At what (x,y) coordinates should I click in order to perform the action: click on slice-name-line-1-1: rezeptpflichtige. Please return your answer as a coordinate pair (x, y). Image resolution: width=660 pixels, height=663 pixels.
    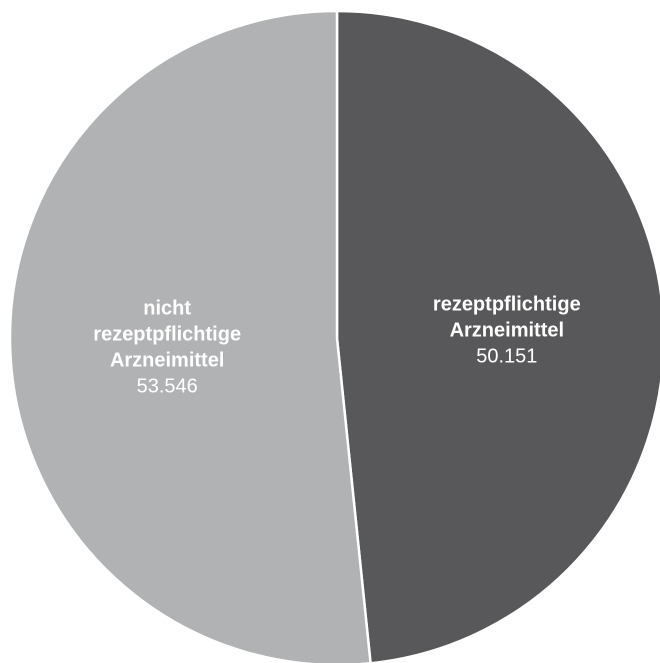
    Looking at the image, I should click on (167, 335).